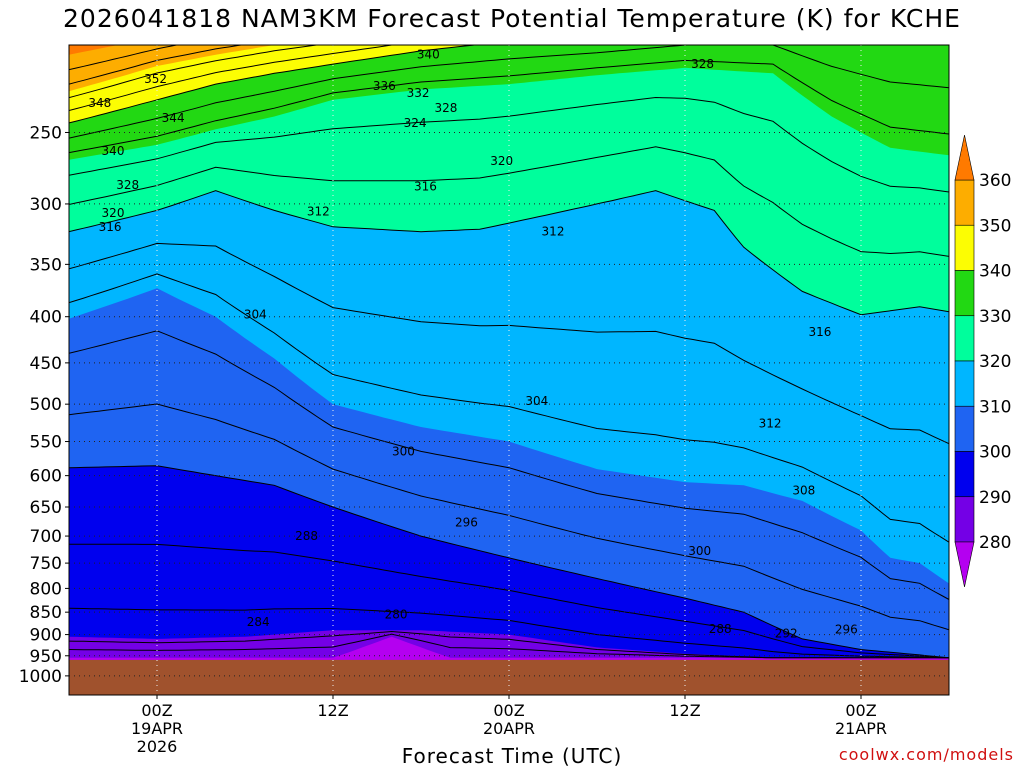 The width and height of the screenshot is (1024, 768). Describe the element at coordinates (512, 756) in the screenshot. I see `x-axis-title: Forecast Time (UTC)` at that location.